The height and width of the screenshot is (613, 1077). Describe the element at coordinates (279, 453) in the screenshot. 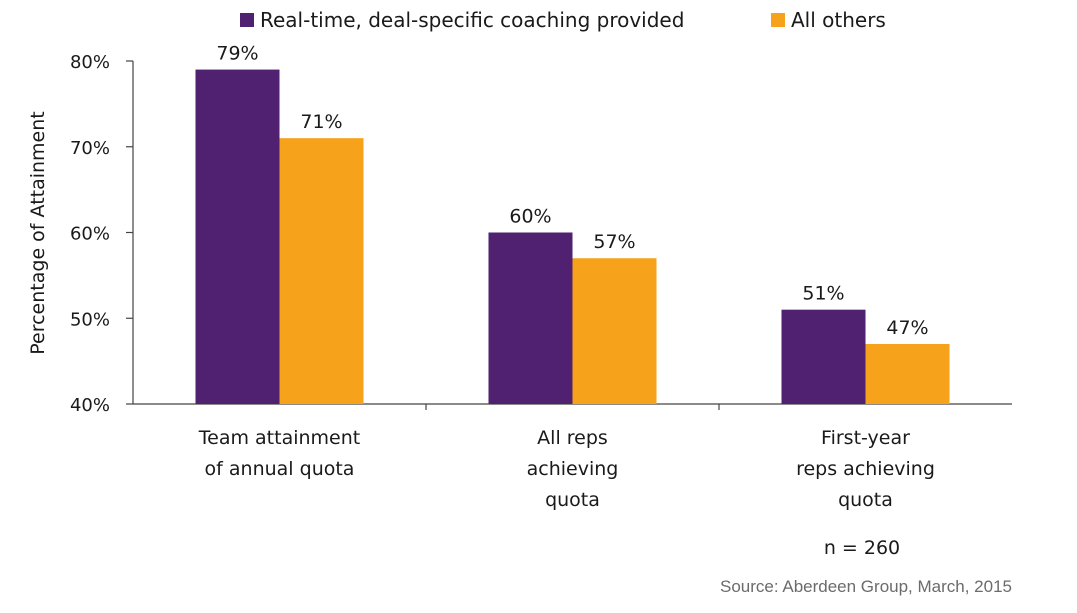

I see `category-label: Team attainment of annual quota` at that location.